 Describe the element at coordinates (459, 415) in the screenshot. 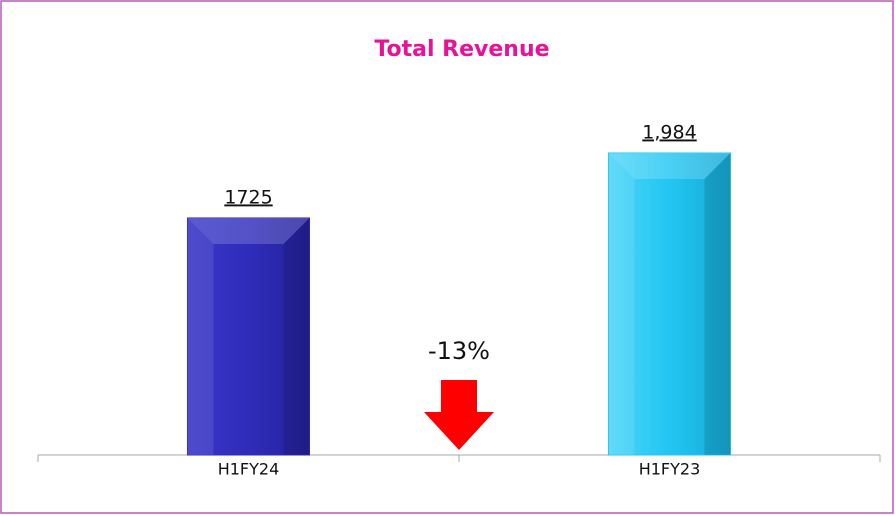

I see `down-arrow` at that location.